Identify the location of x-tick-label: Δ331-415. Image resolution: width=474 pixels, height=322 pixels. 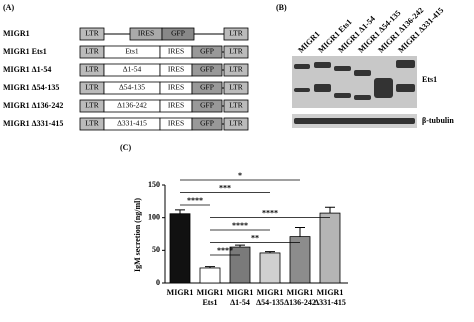
(330, 302).